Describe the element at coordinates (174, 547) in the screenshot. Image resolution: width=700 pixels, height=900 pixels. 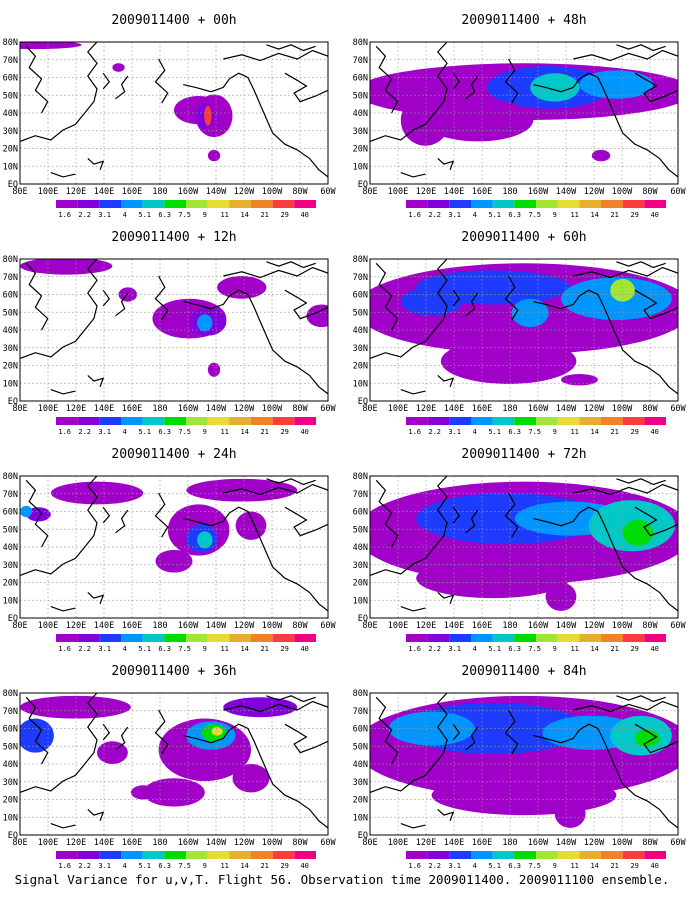
I see `gridlines` at that location.